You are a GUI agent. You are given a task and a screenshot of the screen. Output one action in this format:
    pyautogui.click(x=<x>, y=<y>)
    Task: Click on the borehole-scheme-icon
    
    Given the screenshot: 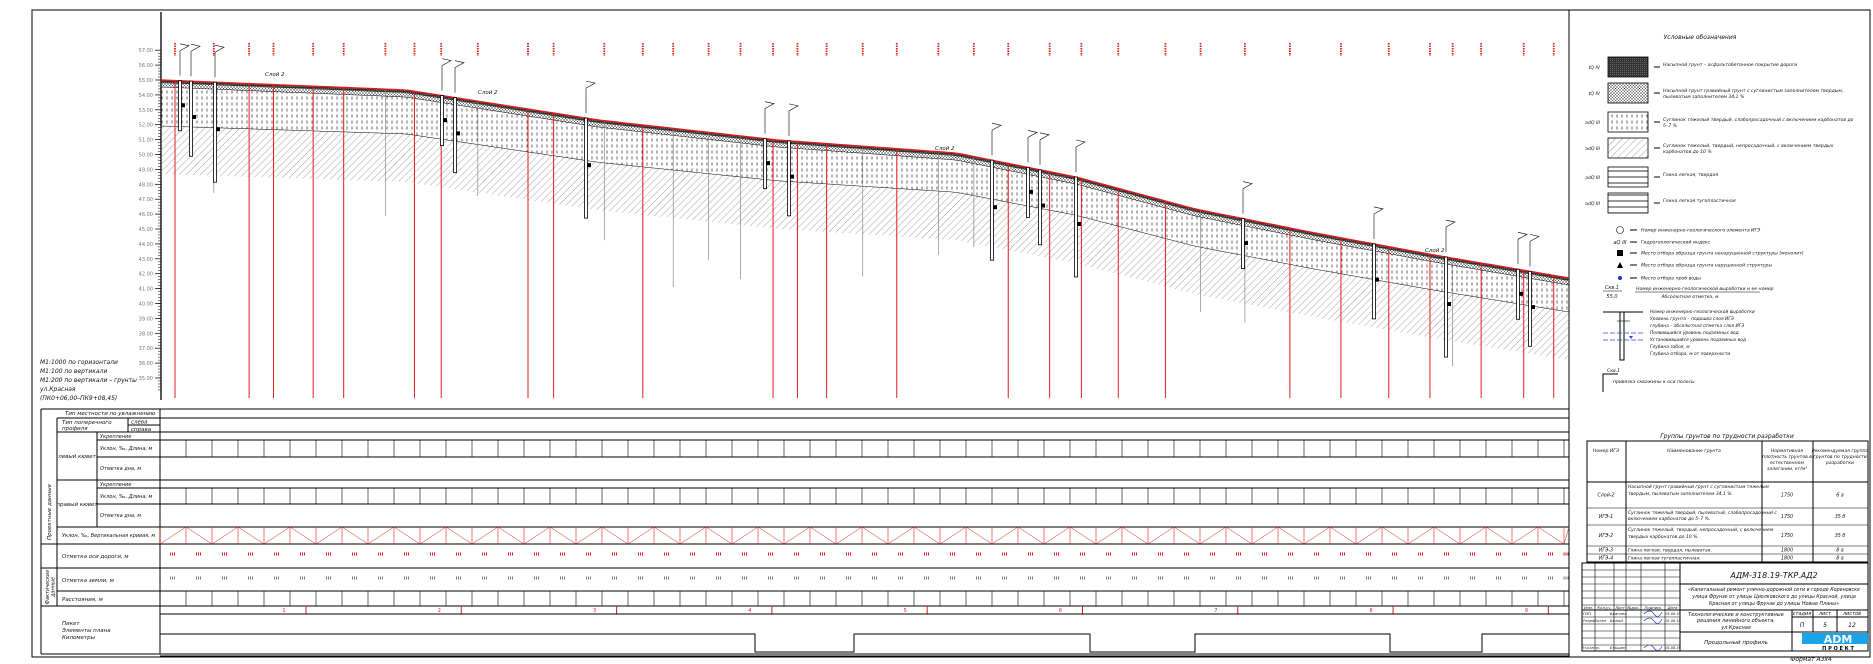 What is the action you would take?
    pyautogui.click(x=1624, y=336)
    